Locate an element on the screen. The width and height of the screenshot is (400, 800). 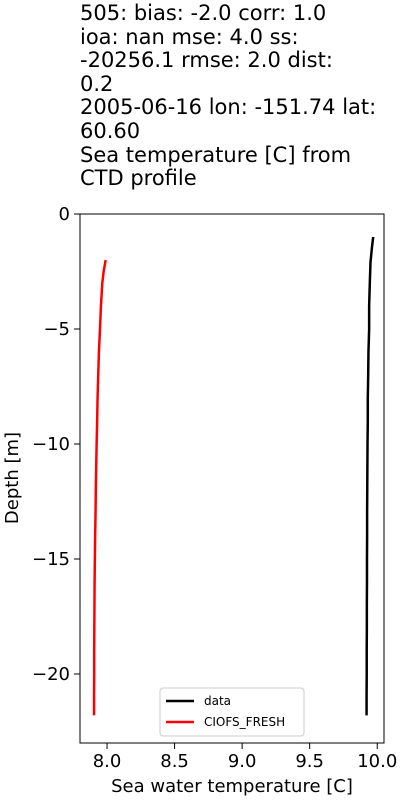
x-tick-label: 10.0 is located at coordinates (377, 761).